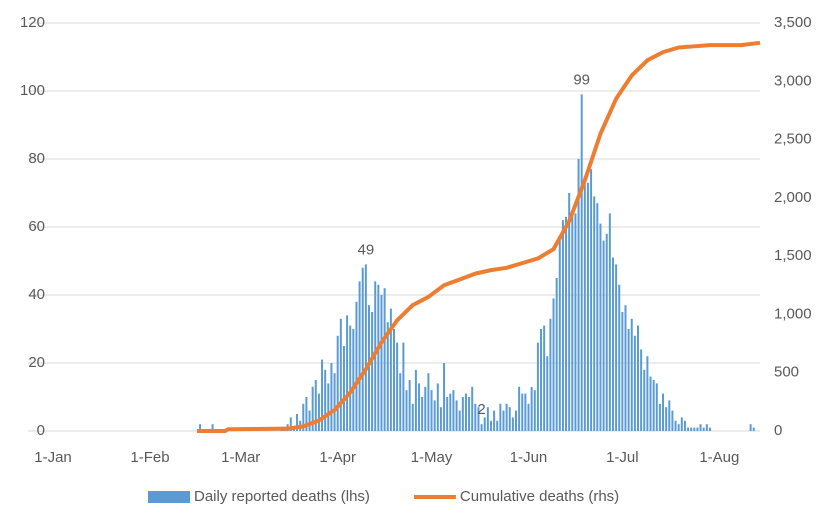  Describe the element at coordinates (149, 457) in the screenshot. I see `x-tick-label: 1-Feb` at that location.